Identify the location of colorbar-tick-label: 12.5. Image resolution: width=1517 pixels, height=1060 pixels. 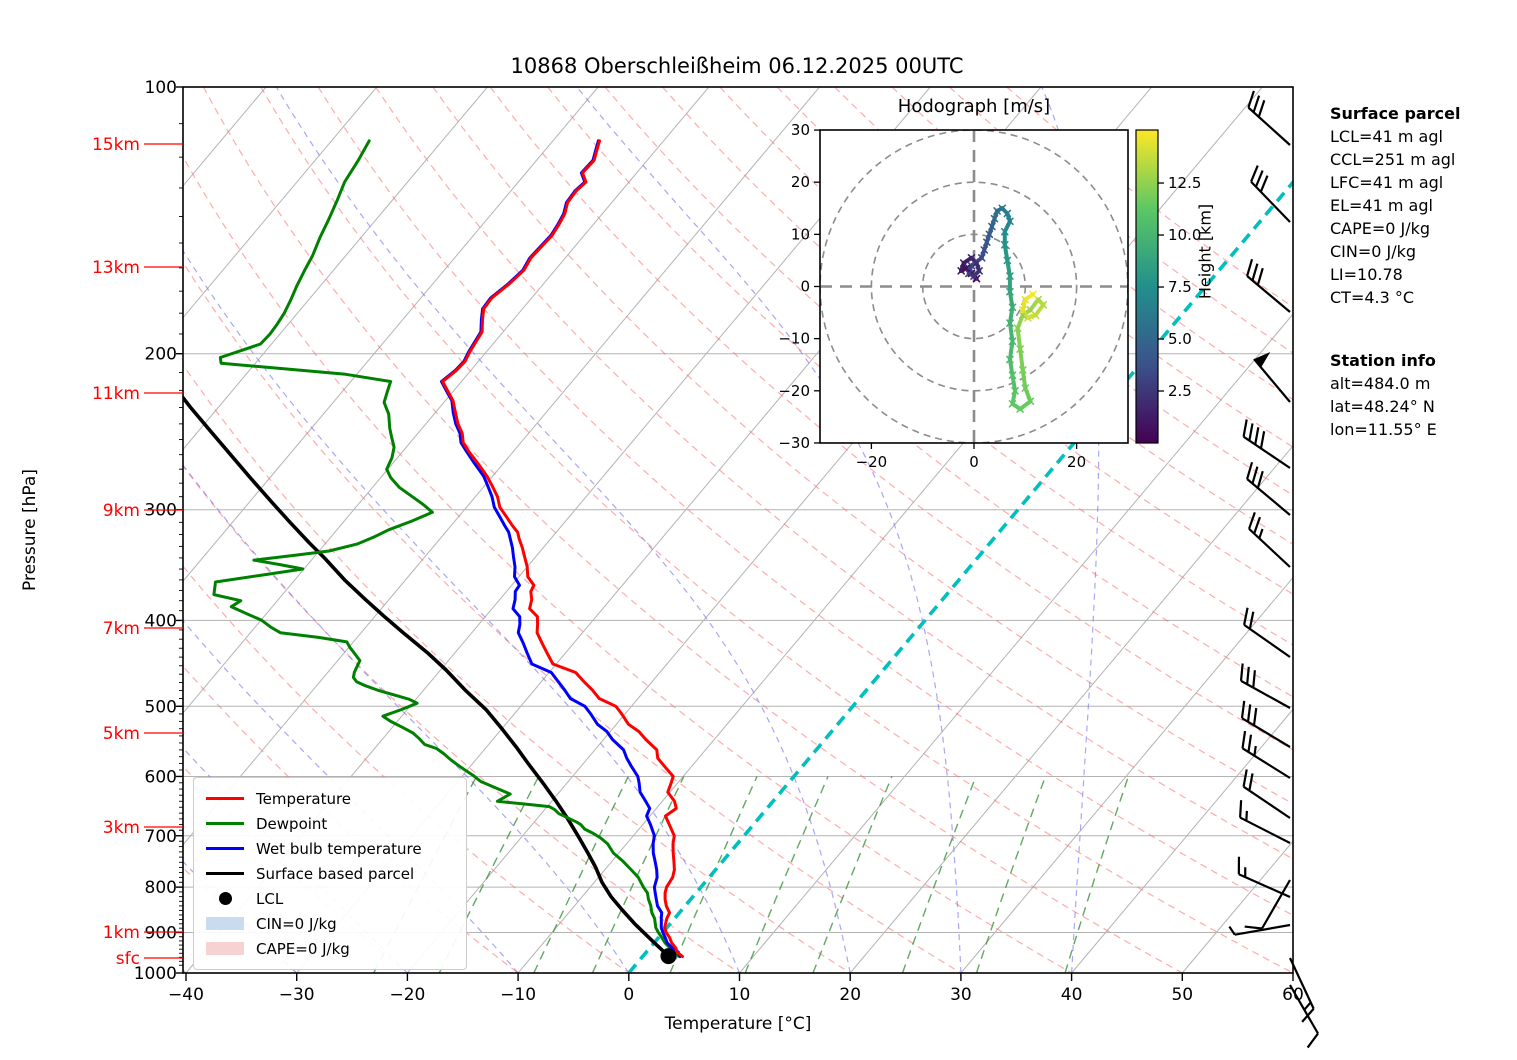
(1184, 183).